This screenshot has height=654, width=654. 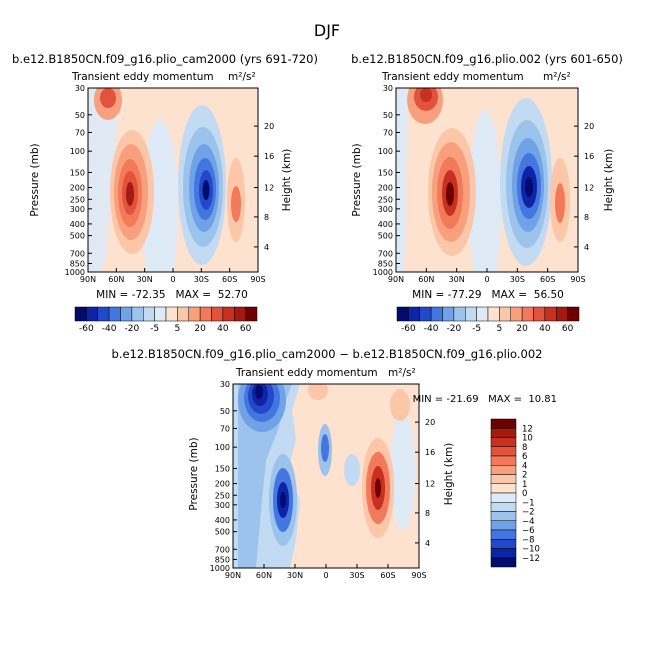 I want to click on panel-1-colorbar: -60 -40 -20 -5 5 20 40 60, so click(x=166, y=320).